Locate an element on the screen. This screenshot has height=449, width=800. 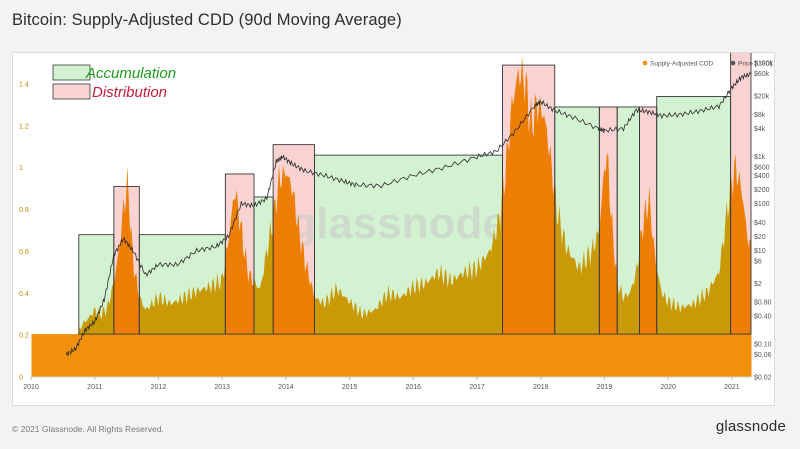
y-left-tick-label-1.2: 1.2 is located at coordinates (24, 126).